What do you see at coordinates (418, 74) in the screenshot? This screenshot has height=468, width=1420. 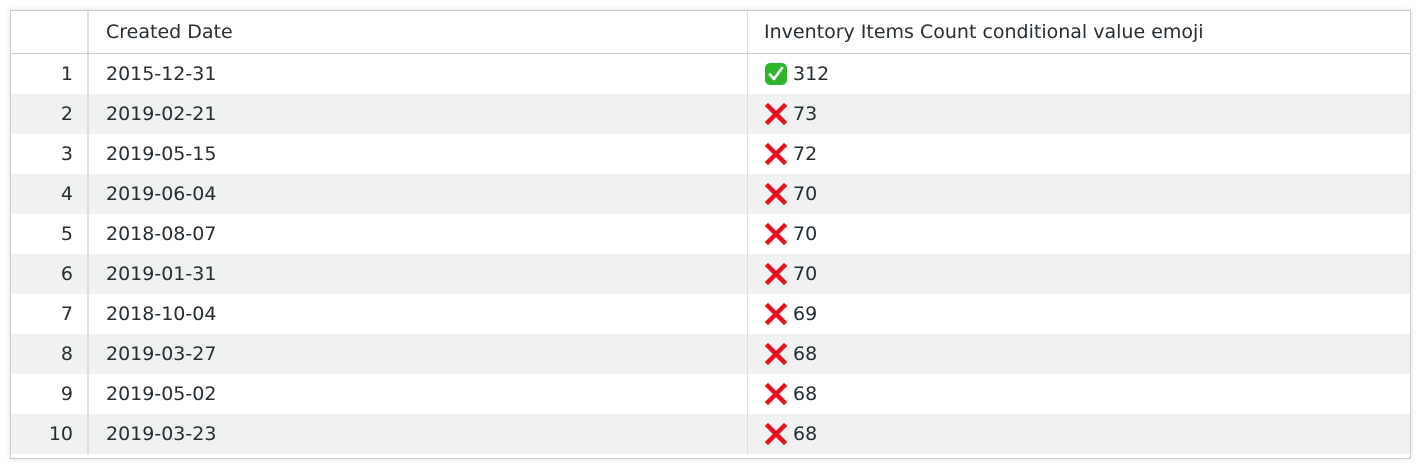 I see `created-date-cell: 2015-12-31` at bounding box center [418, 74].